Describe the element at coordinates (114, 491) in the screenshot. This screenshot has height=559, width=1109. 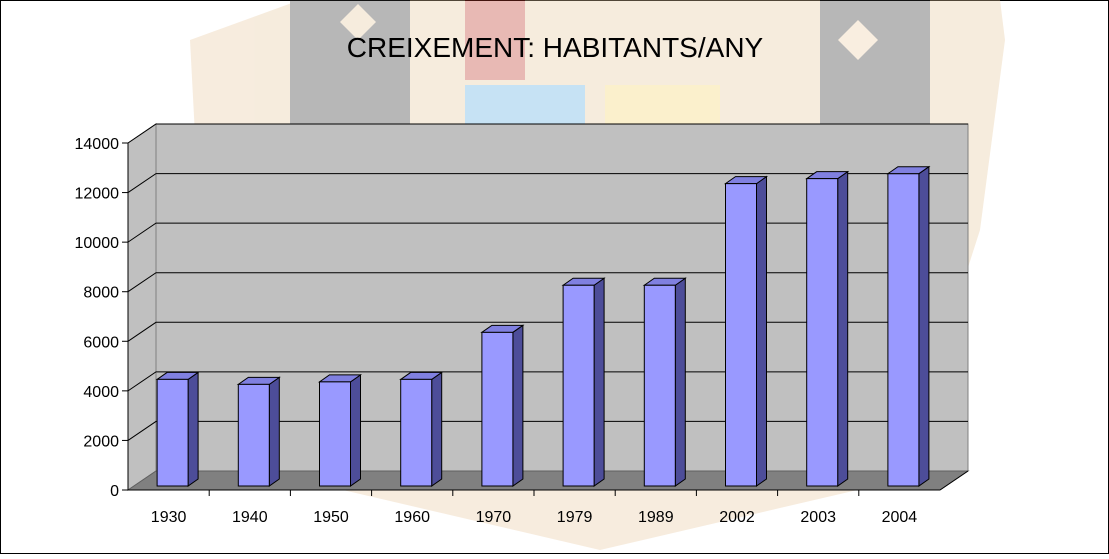
I see `y-tick-label: 0` at that location.